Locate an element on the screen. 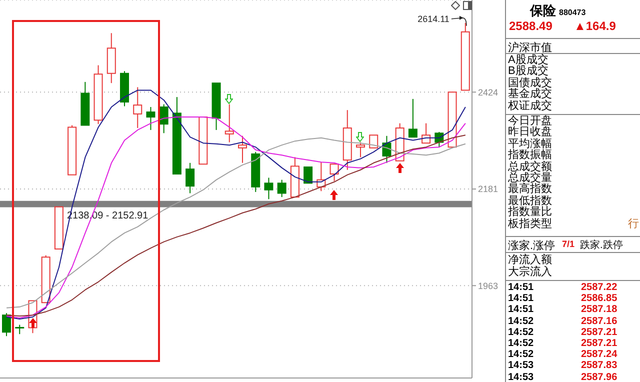 This screenshot has height=382, width=640. text: 行 is located at coordinates (633, 224).